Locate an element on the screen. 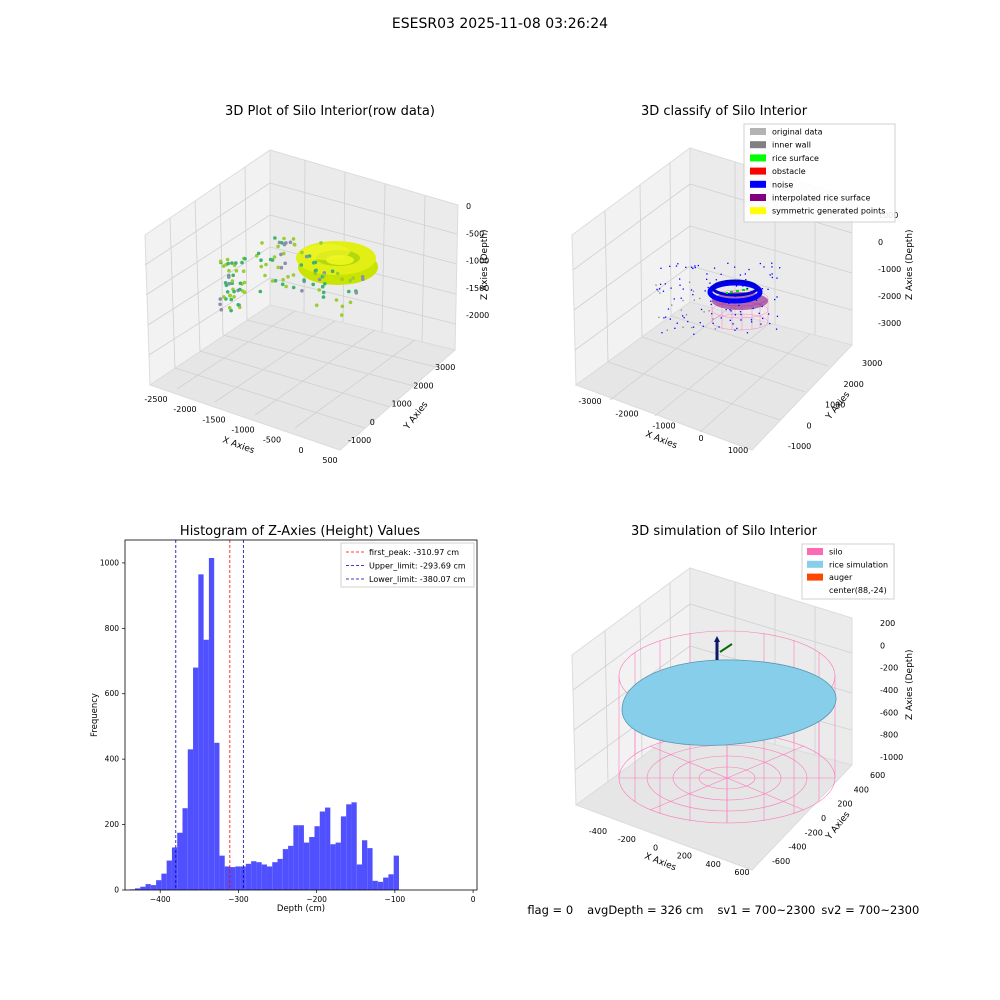  p2-x-tick-label: 1000 is located at coordinates (738, 450).